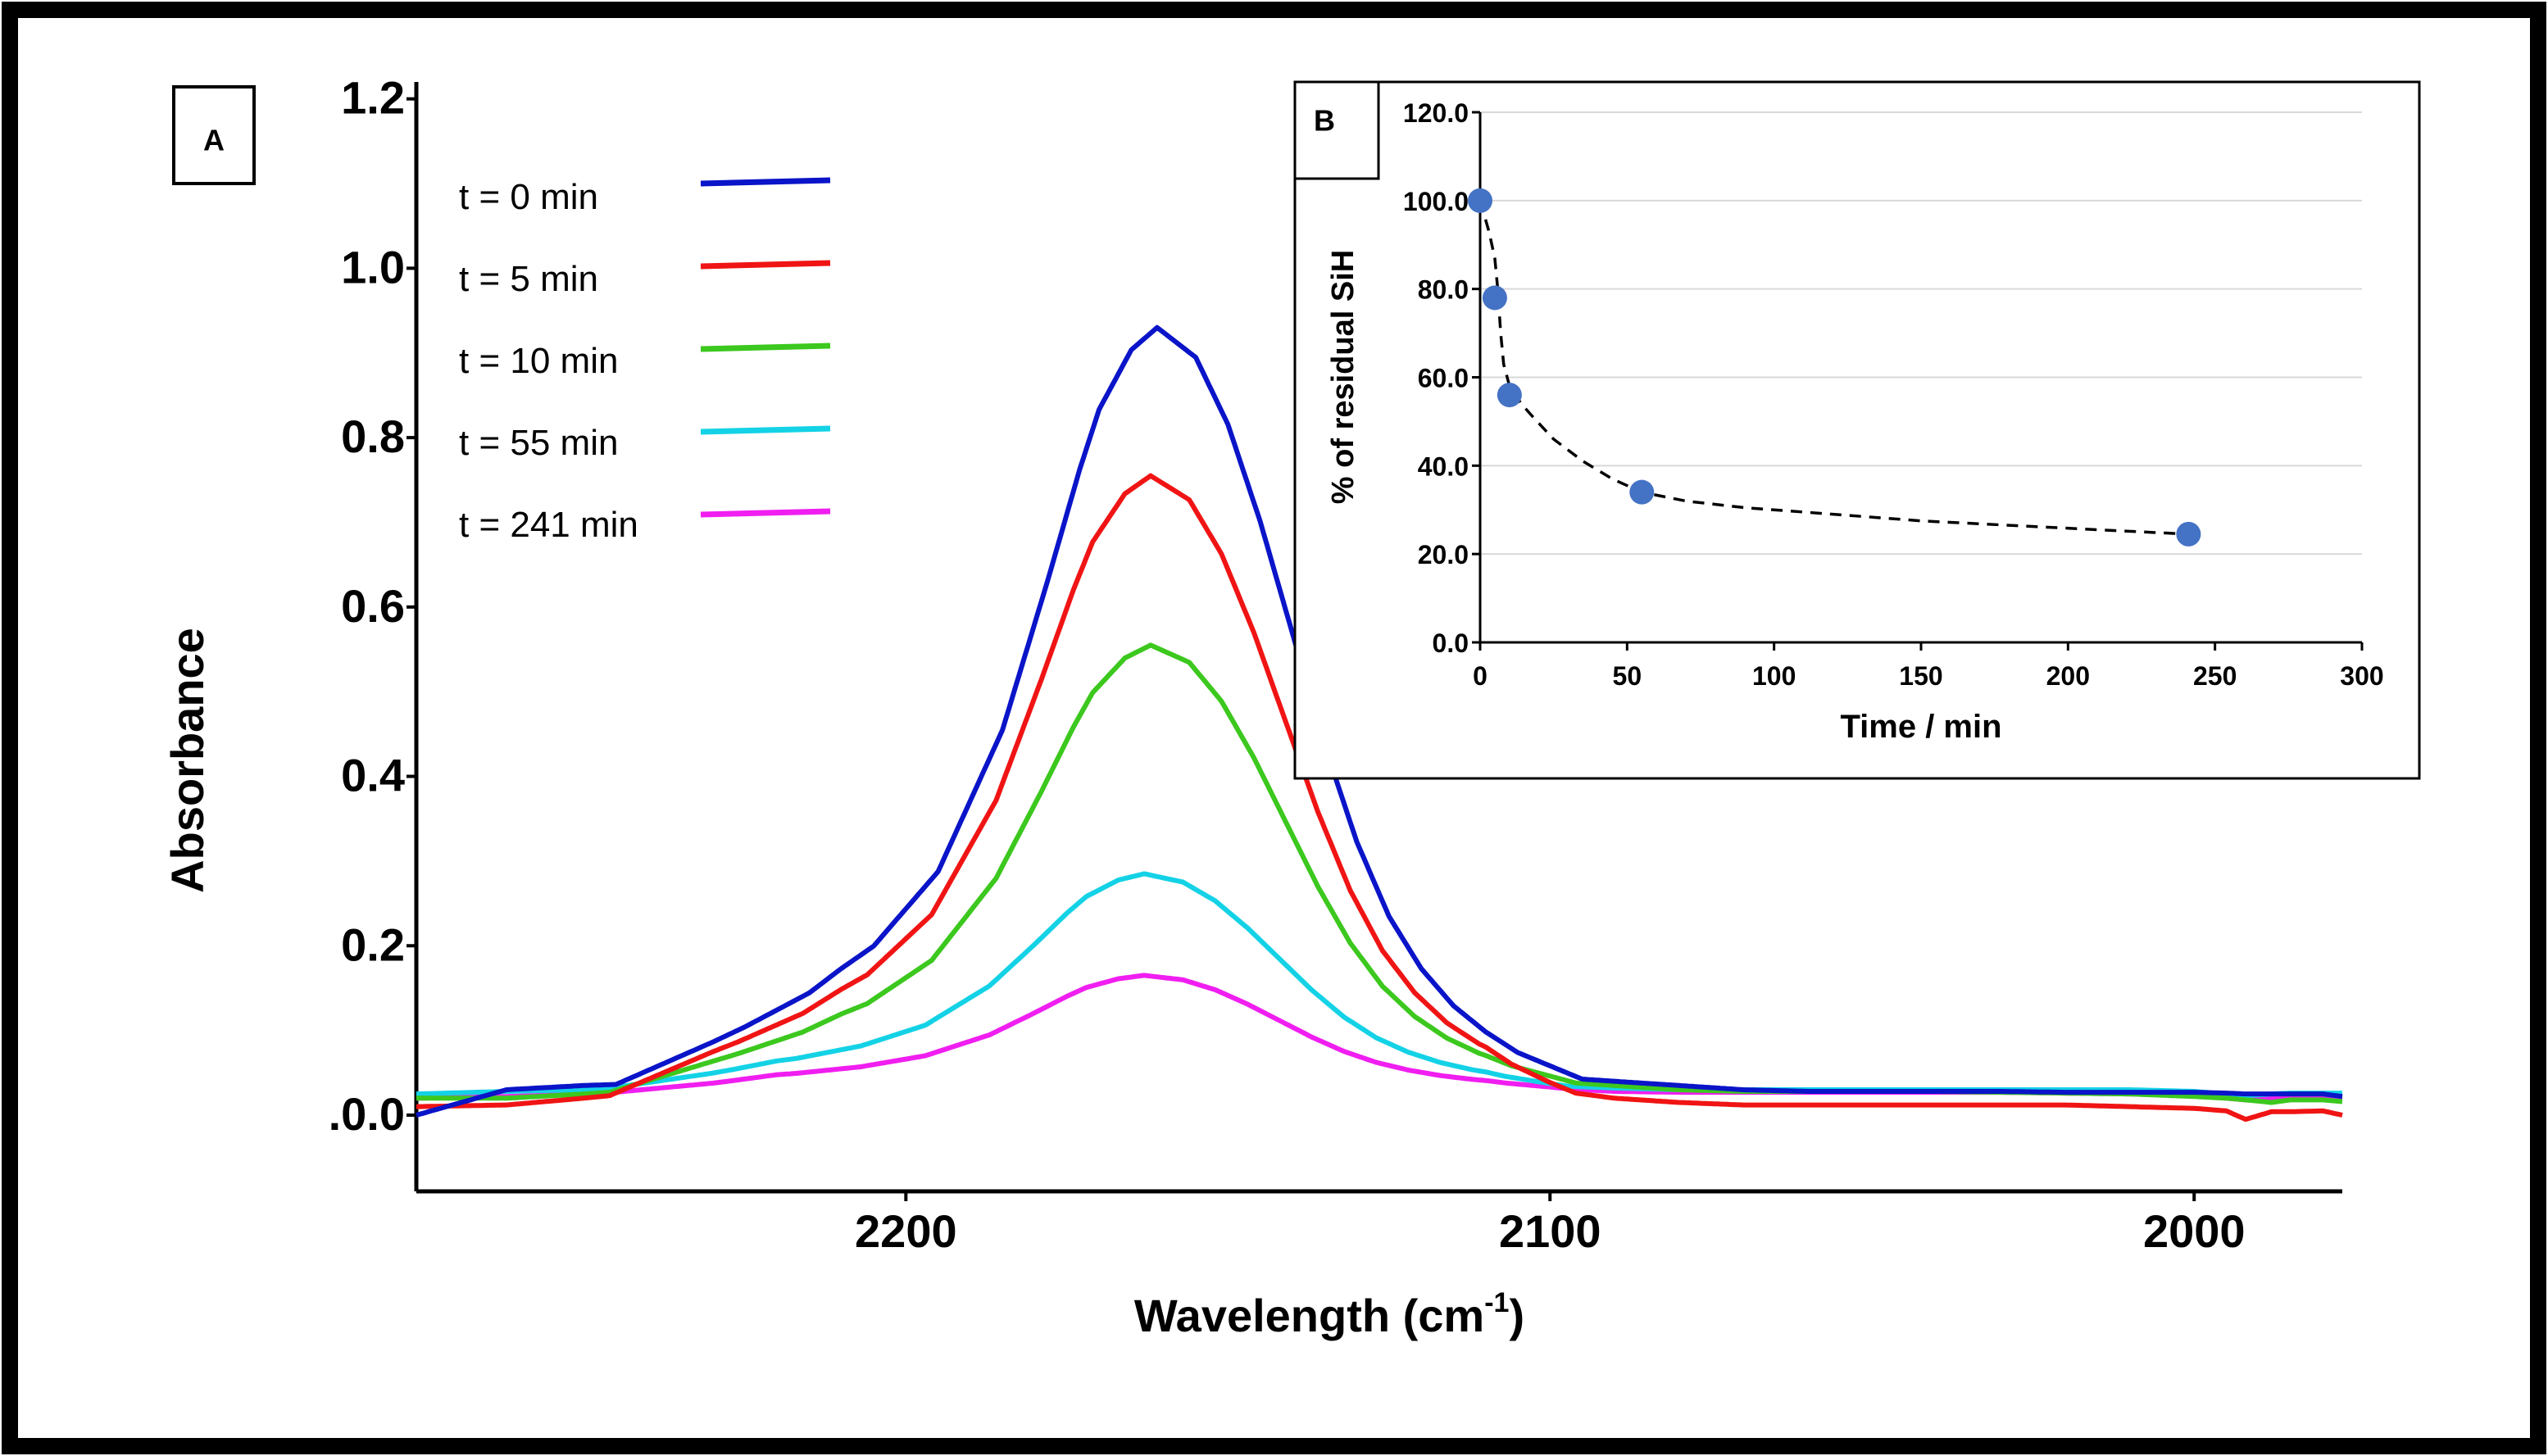  What do you see at coordinates (906, 1231) in the screenshot?
I see `x-tick-label: 2200` at bounding box center [906, 1231].